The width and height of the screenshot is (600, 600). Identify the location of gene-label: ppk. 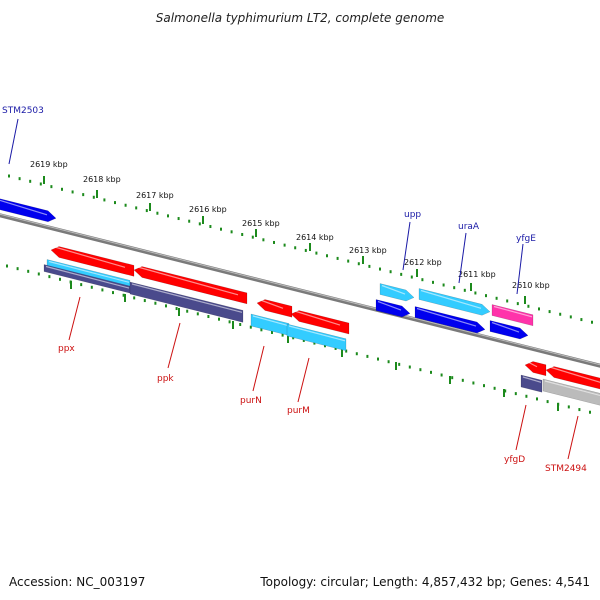
(165, 379).